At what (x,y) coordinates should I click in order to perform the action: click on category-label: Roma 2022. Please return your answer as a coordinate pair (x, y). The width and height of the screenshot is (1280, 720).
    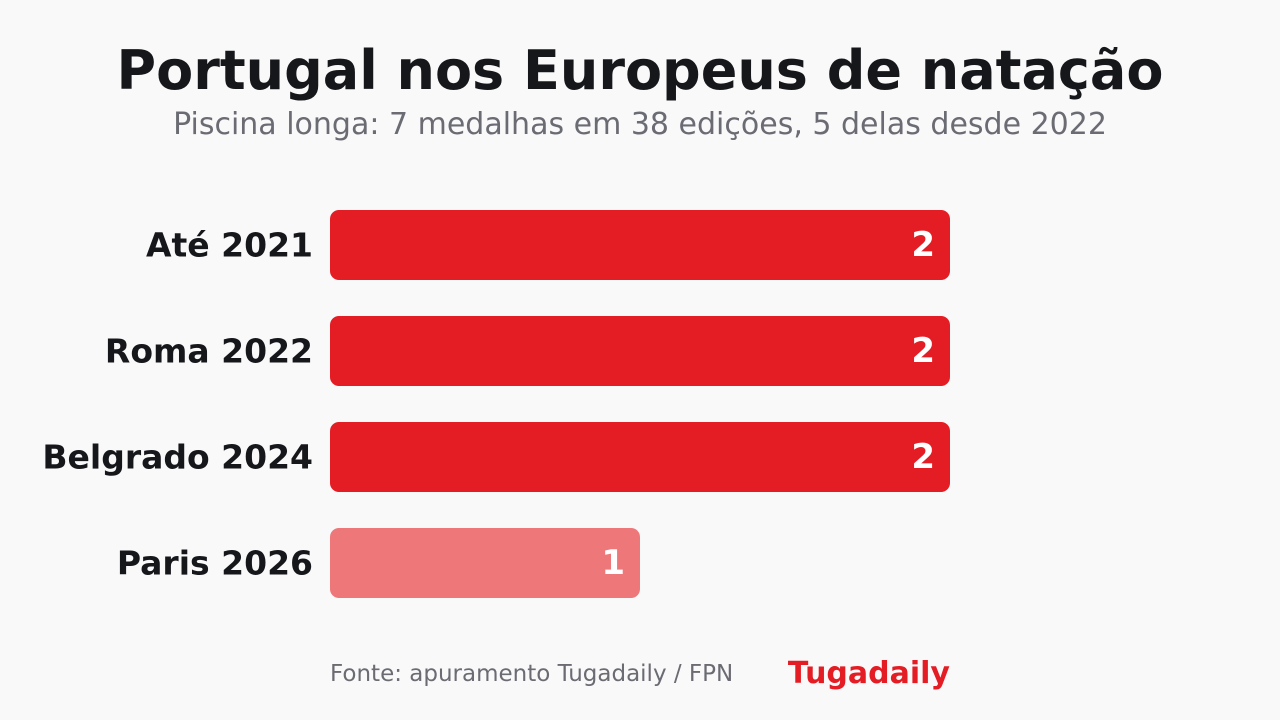
    Looking at the image, I should click on (209, 351).